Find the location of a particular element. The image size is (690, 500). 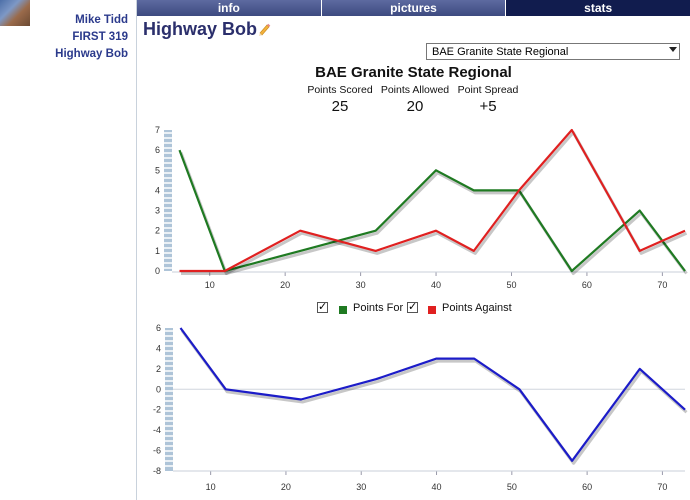

points-allowed-value: 20 is located at coordinates (415, 106).